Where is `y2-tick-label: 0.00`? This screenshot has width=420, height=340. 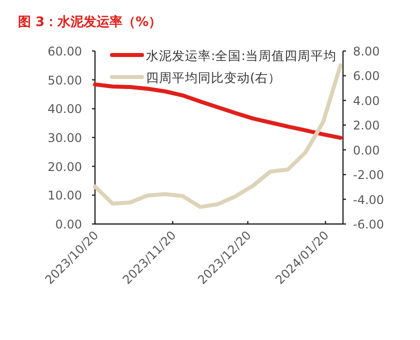 y2-tick-label: 0.00 is located at coordinates (366, 150).